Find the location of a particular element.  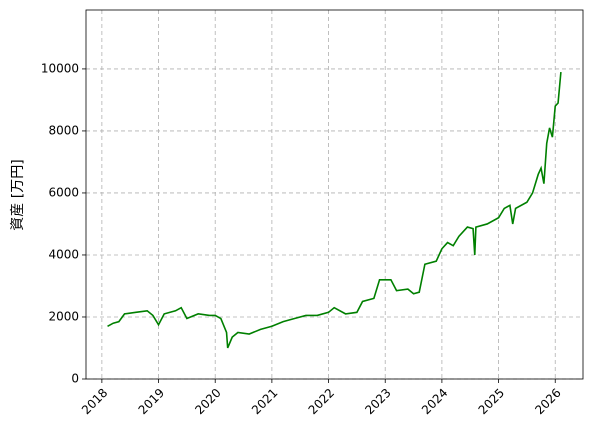

x-tick-label: 2026 is located at coordinates (547, 401).